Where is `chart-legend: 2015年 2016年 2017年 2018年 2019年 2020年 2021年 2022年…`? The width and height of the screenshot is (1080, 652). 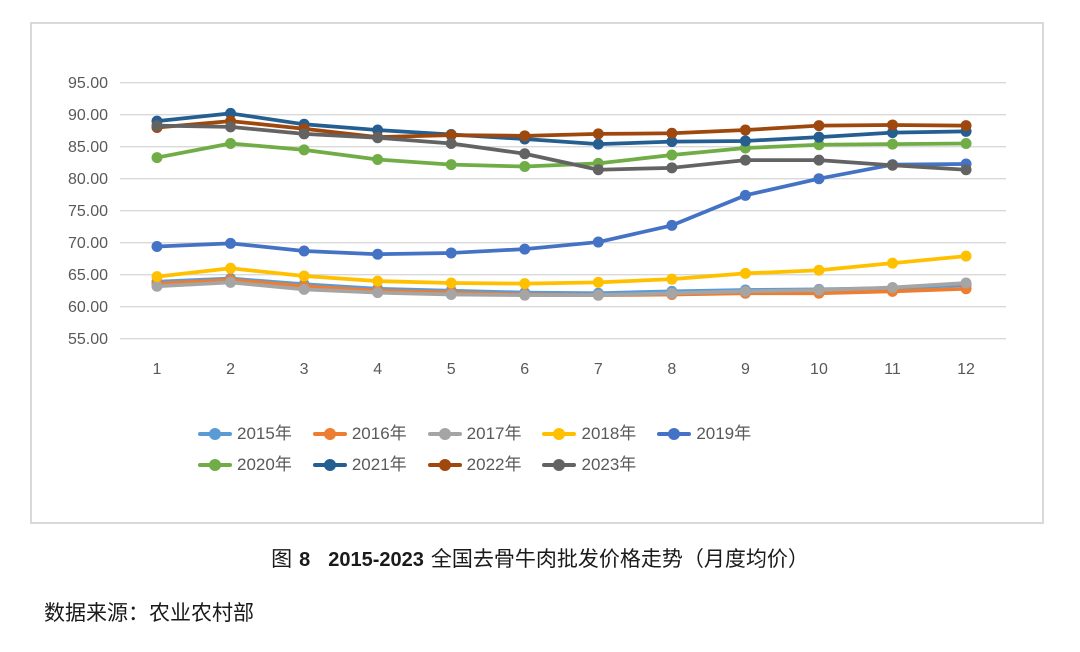 chart-legend: 2015年 2016年 2017年 2018年 2019年 2020年 2021年 2022年… is located at coordinates (485, 449).